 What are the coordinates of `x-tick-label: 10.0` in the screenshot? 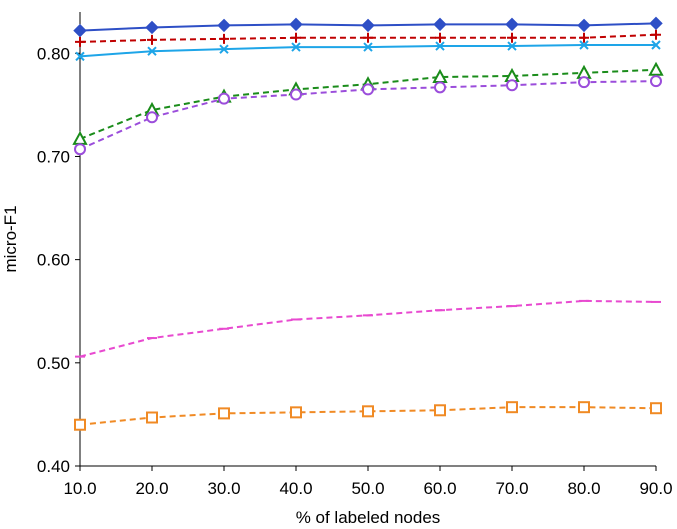 It's located at (79, 488).